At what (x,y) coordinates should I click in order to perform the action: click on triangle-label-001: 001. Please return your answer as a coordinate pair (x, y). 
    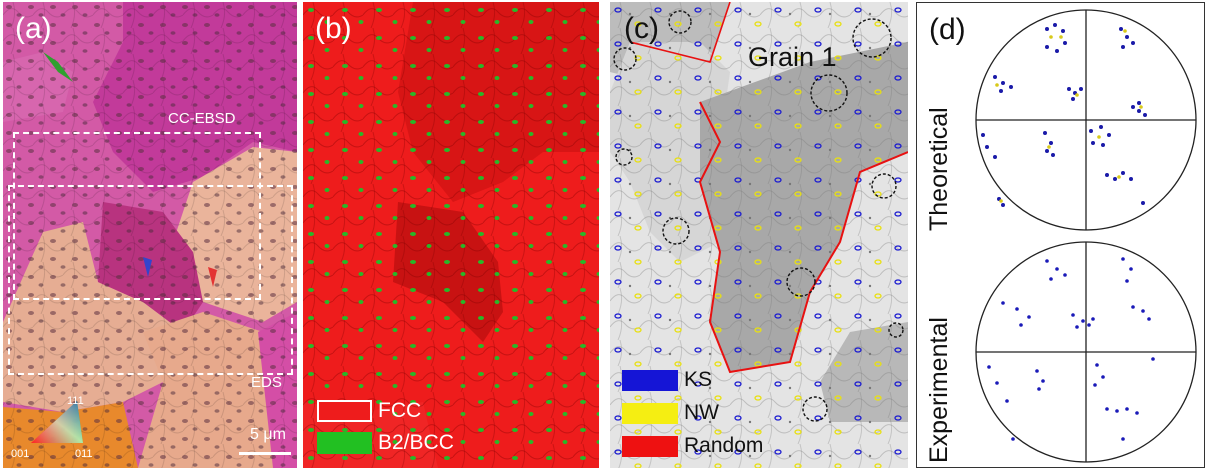
    Looking at the image, I should click on (20, 454).